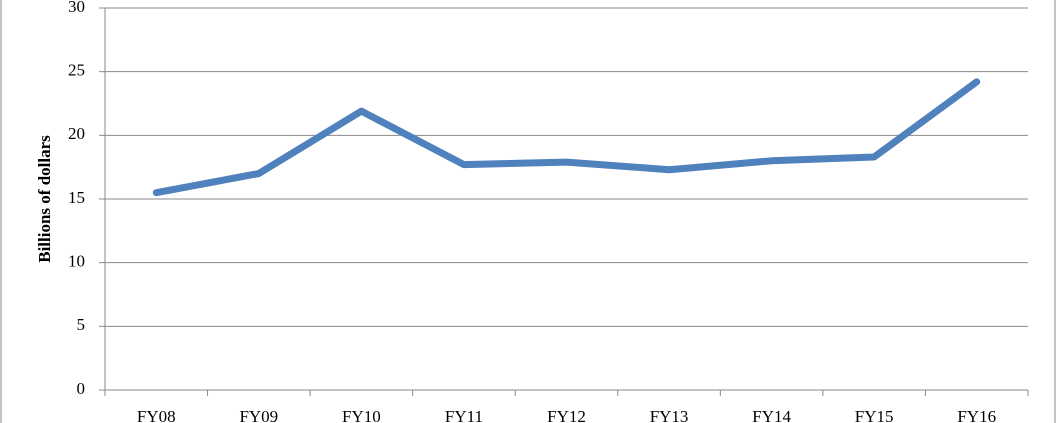 The image size is (1057, 423). Describe the element at coordinates (771, 415) in the screenshot. I see `x-tick-label: FY14` at that location.